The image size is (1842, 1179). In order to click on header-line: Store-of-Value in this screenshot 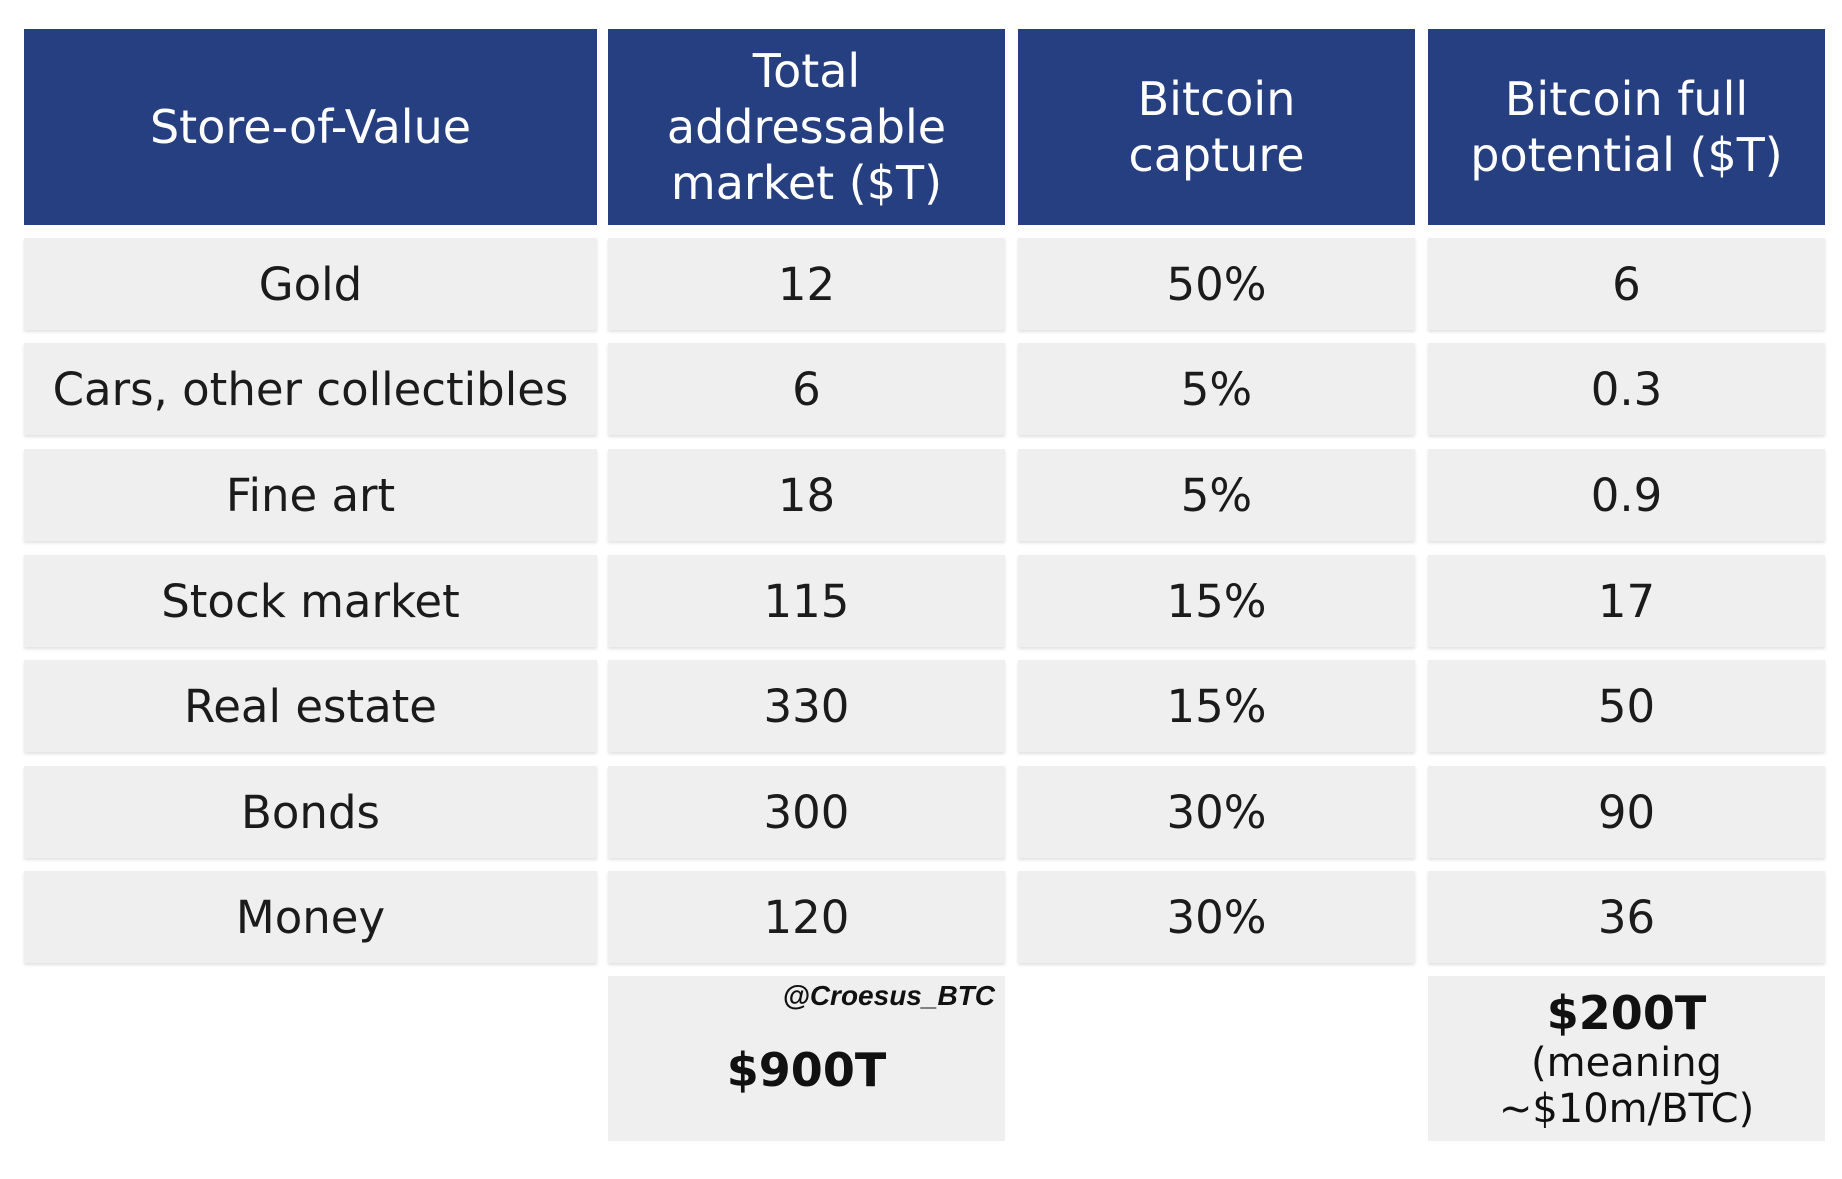, I will do `click(310, 127)`.